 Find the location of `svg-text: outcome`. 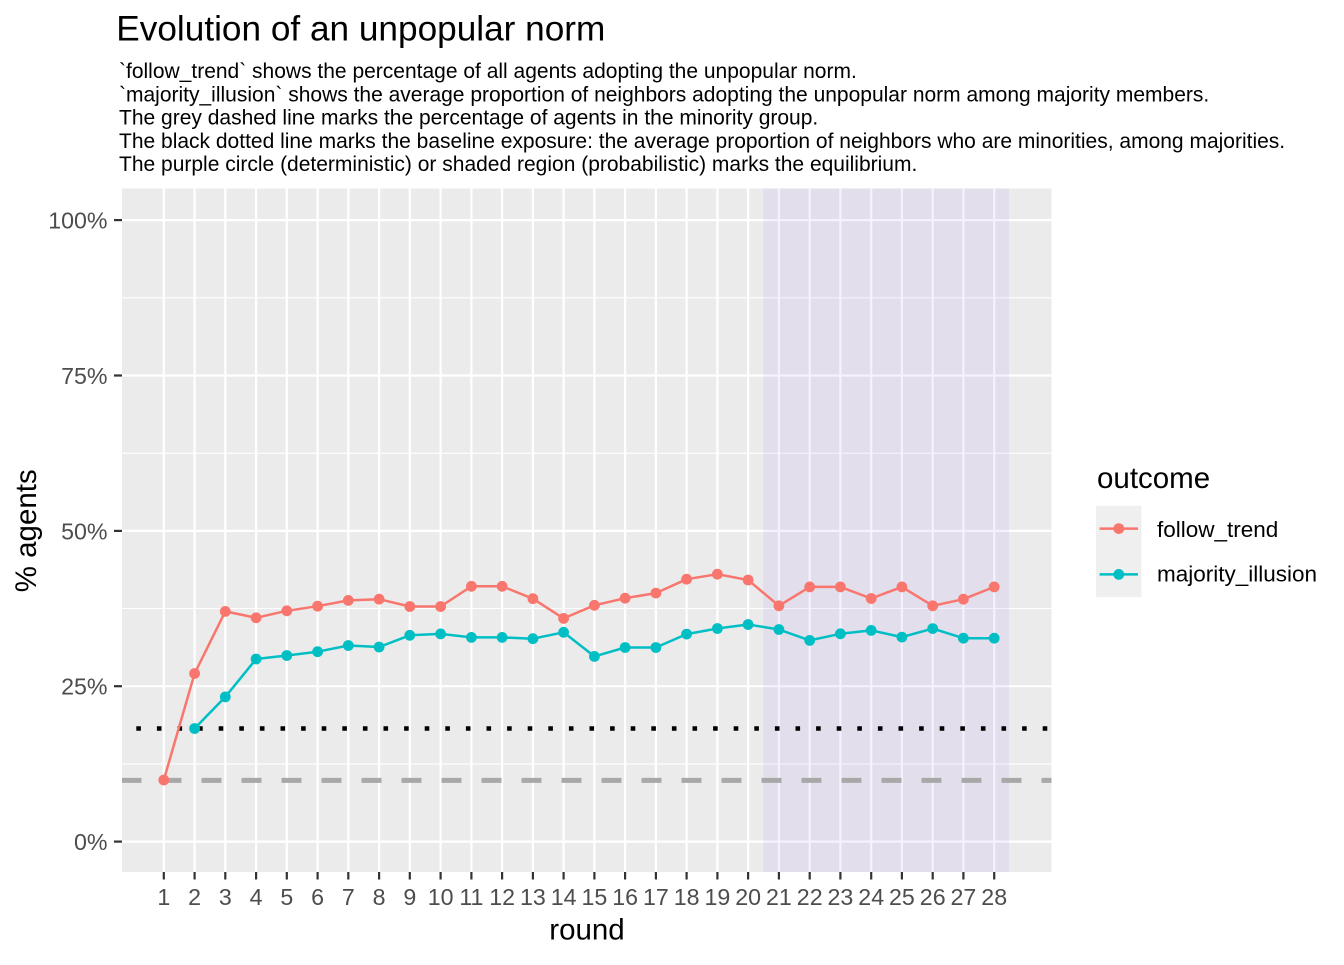

svg-text: outcome is located at coordinates (1153, 478).